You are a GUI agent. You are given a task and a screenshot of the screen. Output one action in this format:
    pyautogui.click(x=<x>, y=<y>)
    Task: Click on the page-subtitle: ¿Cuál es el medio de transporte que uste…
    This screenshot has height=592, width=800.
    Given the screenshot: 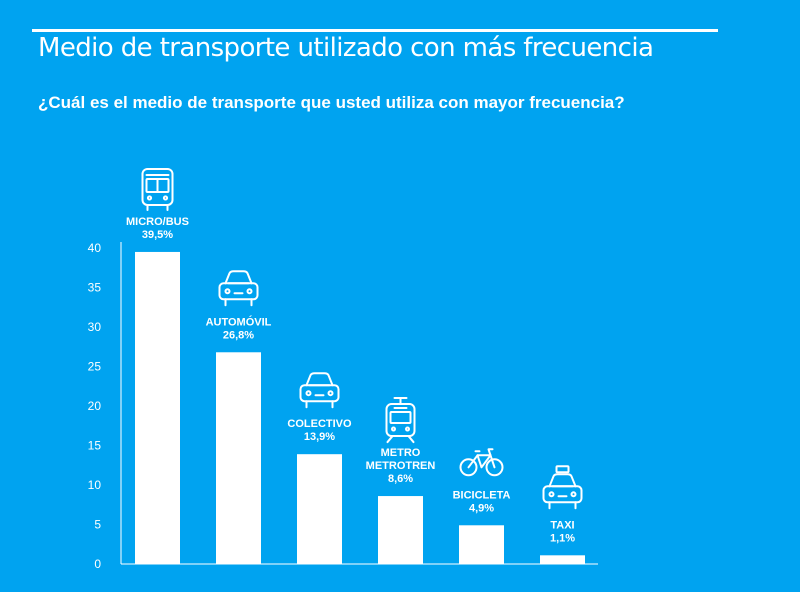 What is the action you would take?
    pyautogui.click(x=331, y=102)
    